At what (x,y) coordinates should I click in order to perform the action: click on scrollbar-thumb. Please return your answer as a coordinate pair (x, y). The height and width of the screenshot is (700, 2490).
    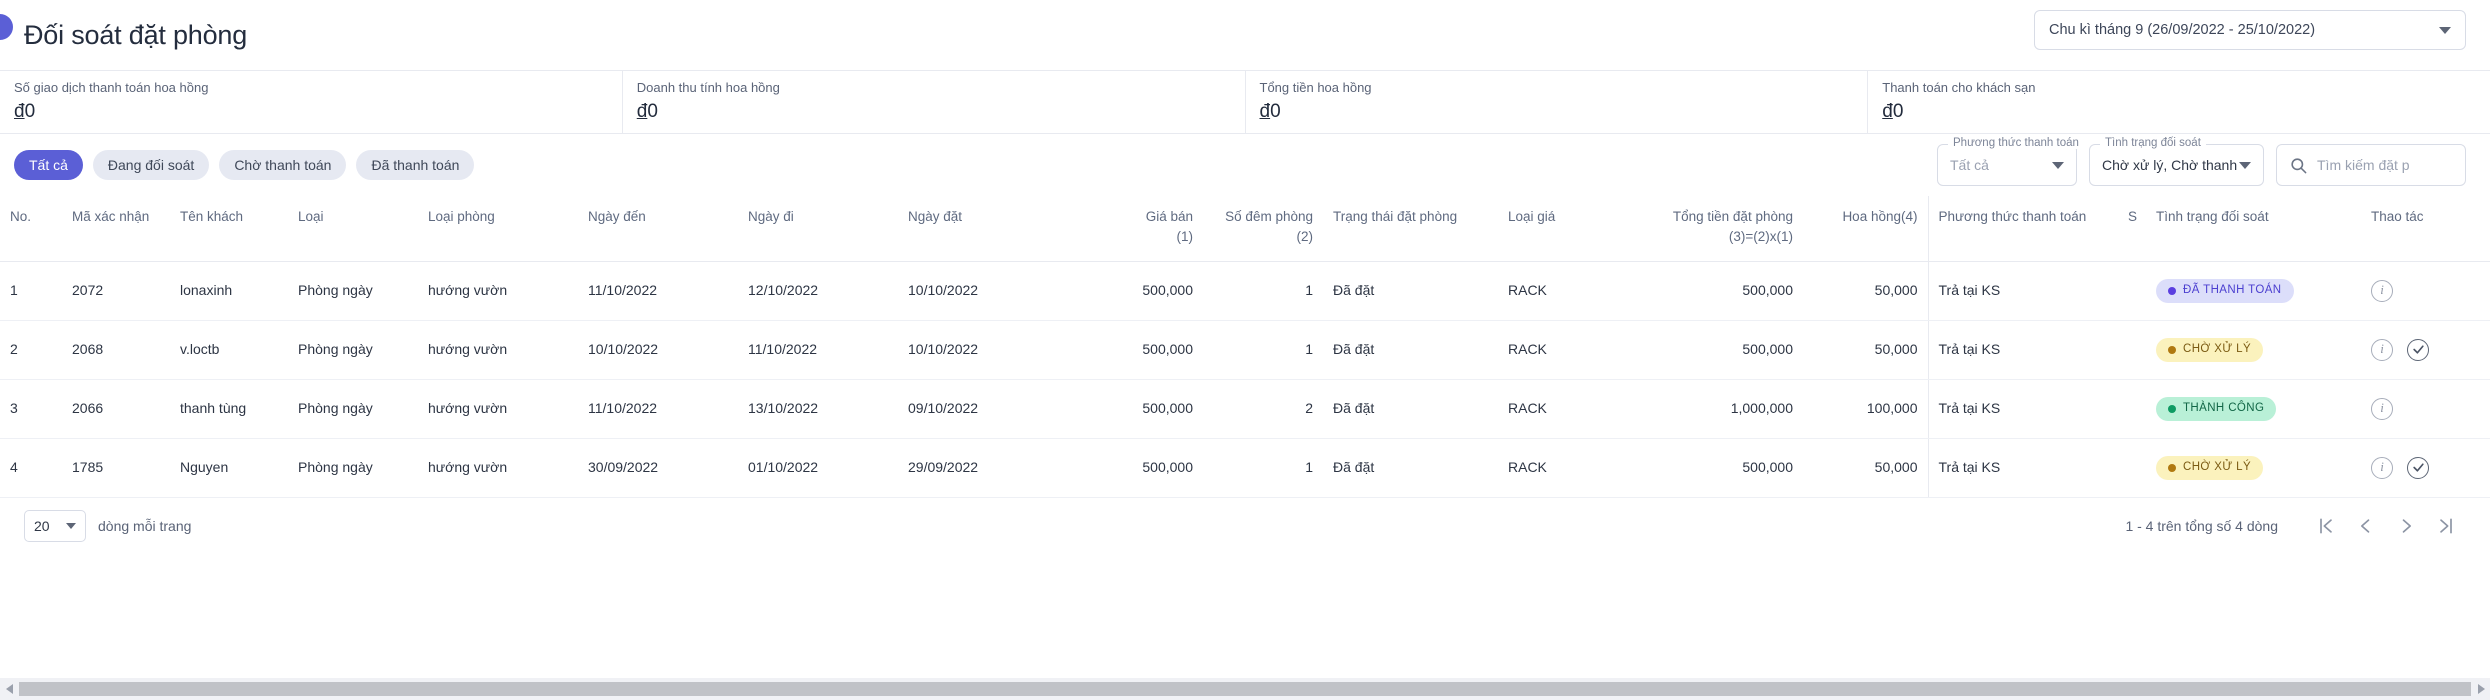
    Looking at the image, I should click on (1245, 689).